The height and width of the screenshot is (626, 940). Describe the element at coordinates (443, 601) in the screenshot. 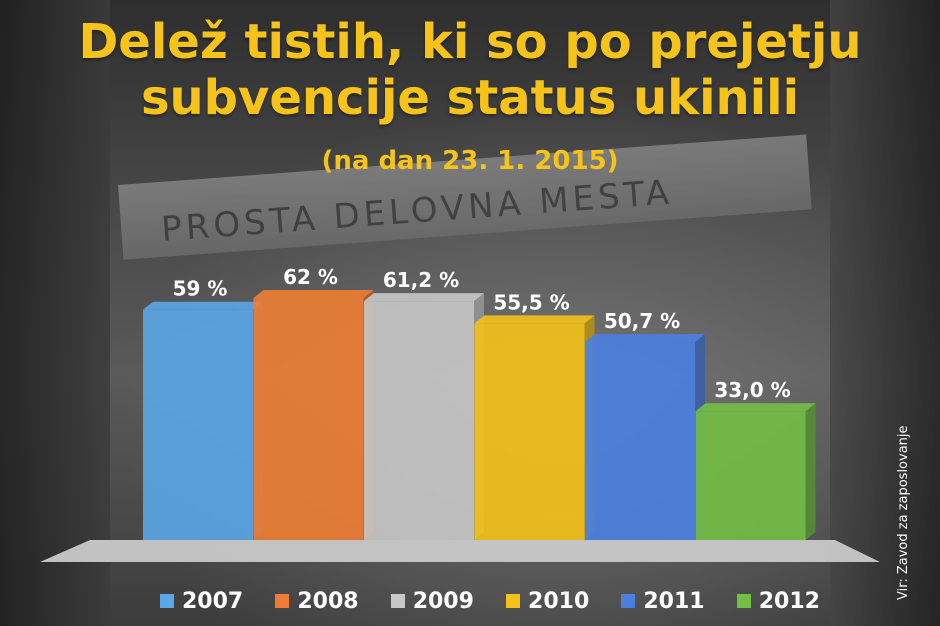

I see `legend-label-2009: 2009` at that location.